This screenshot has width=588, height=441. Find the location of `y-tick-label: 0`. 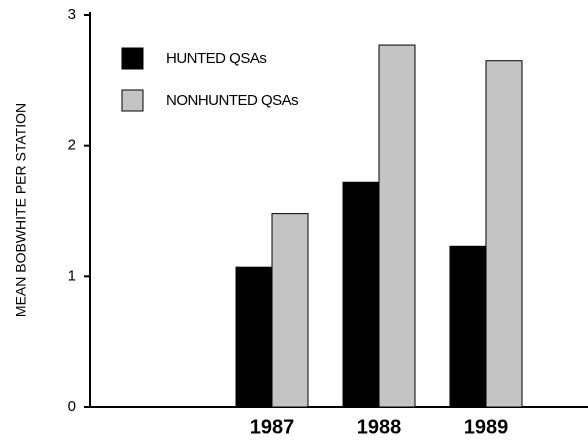

y-tick-label: 0 is located at coordinates (72, 406).